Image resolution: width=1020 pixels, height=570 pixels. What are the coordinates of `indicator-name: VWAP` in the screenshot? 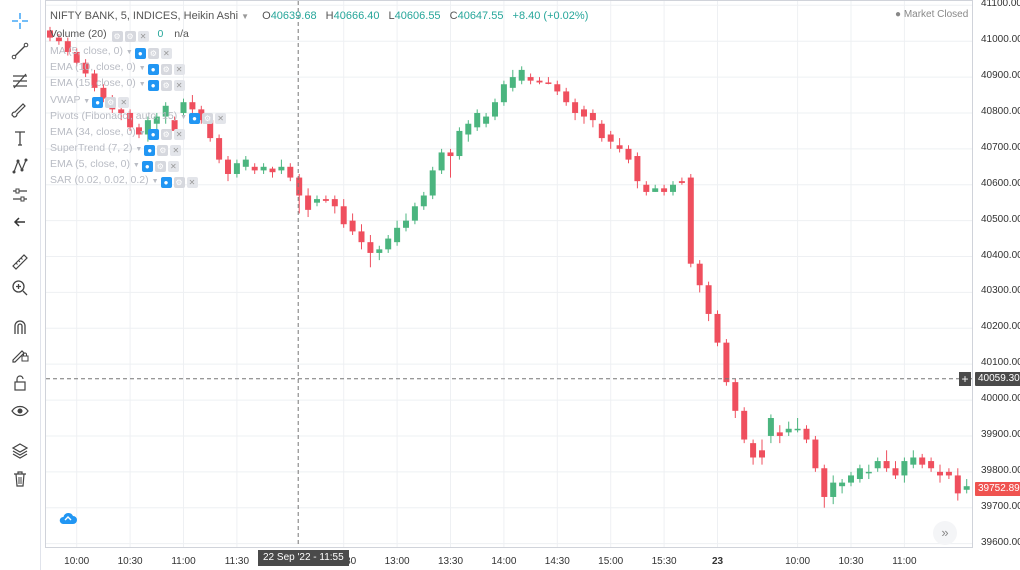 It's located at (65, 100).